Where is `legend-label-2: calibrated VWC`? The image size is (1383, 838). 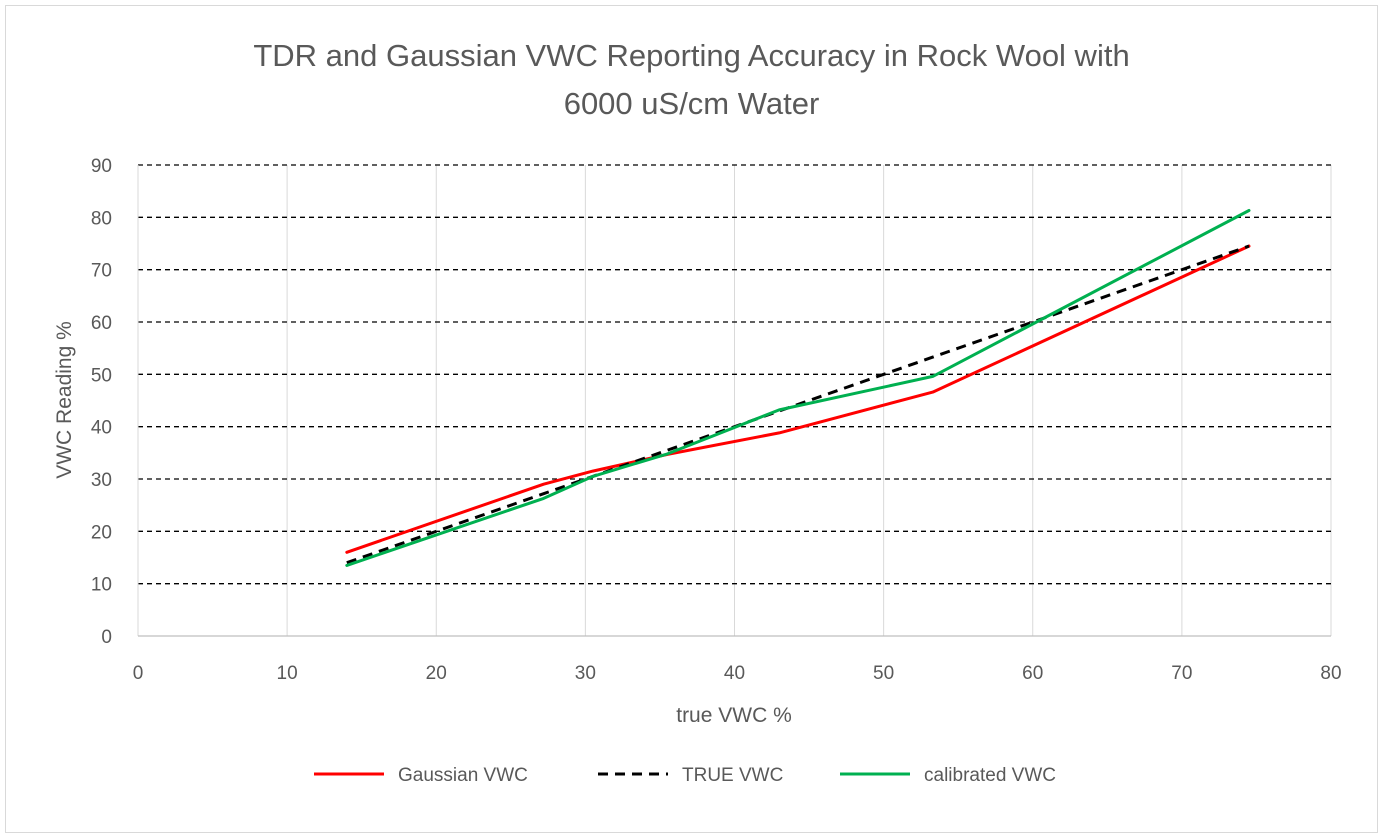 legend-label-2: calibrated VWC is located at coordinates (990, 775).